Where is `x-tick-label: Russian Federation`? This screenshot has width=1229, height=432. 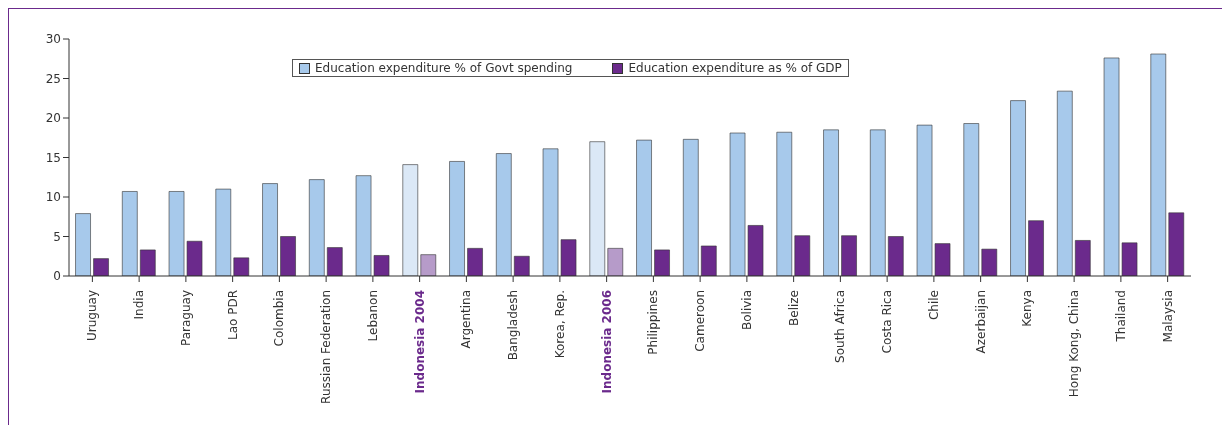 x-tick-label: Russian Federation is located at coordinates (326, 347).